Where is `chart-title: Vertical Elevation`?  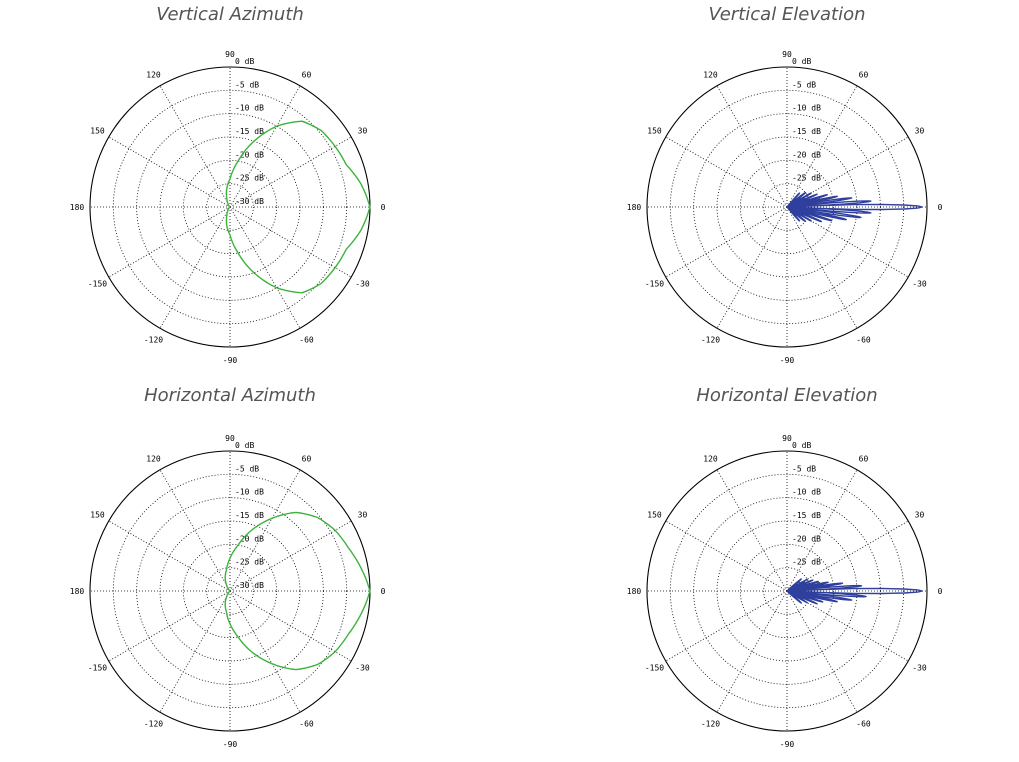
chart-title: Vertical Elevation is located at coordinates (787, 14).